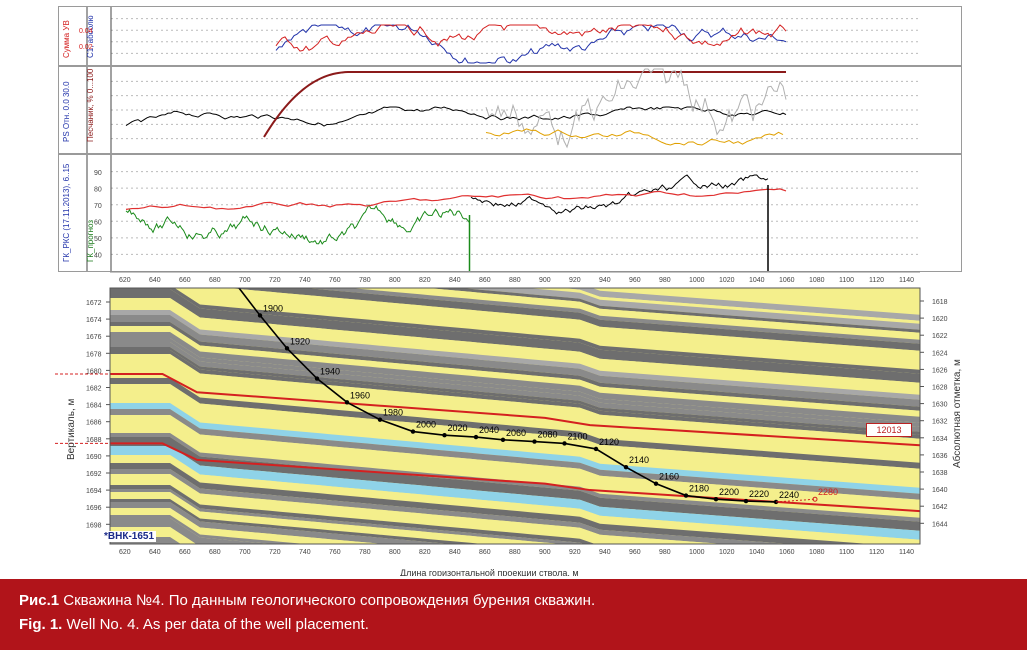  I want to click on md-label: 2220, so click(759, 494).